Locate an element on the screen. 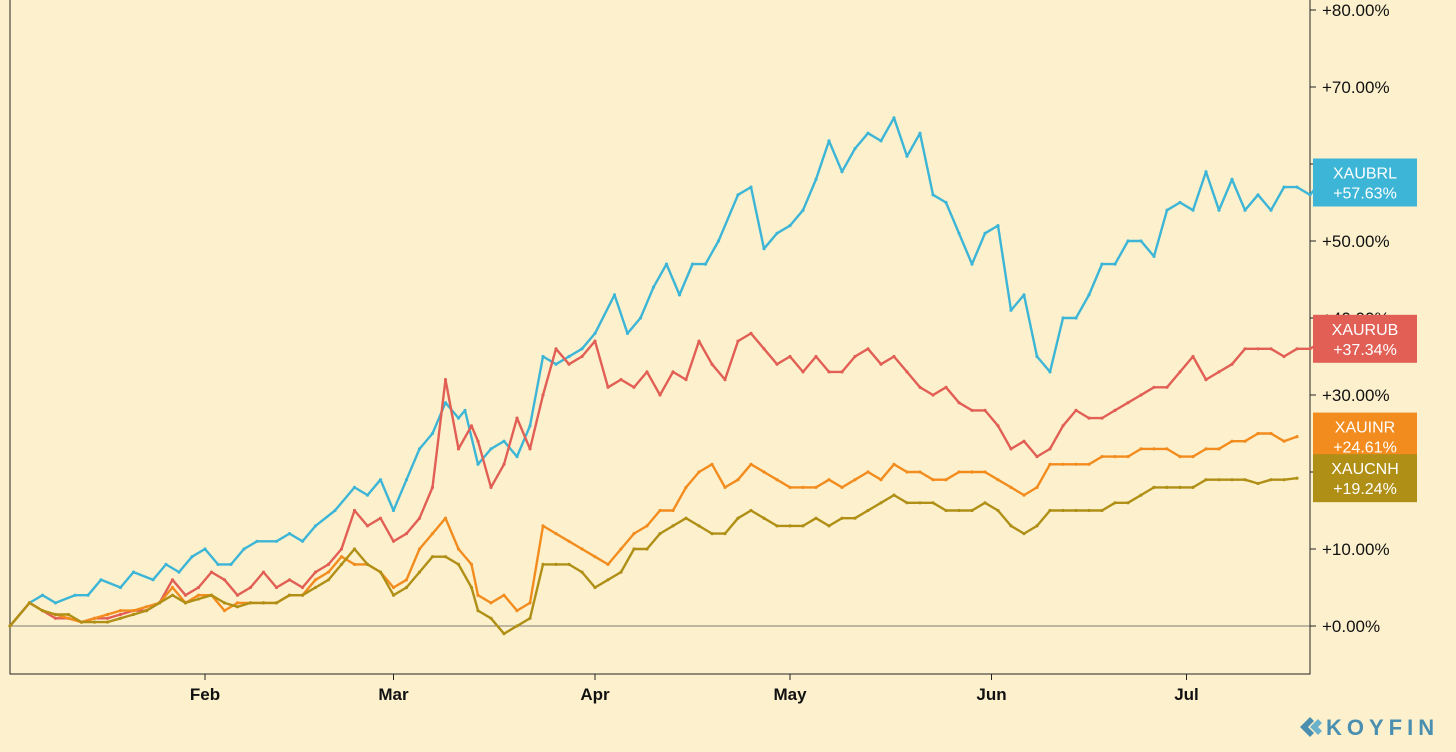 The height and width of the screenshot is (752, 1456). tag-xauinr: XAUINR +24.61% is located at coordinates (1365, 436).